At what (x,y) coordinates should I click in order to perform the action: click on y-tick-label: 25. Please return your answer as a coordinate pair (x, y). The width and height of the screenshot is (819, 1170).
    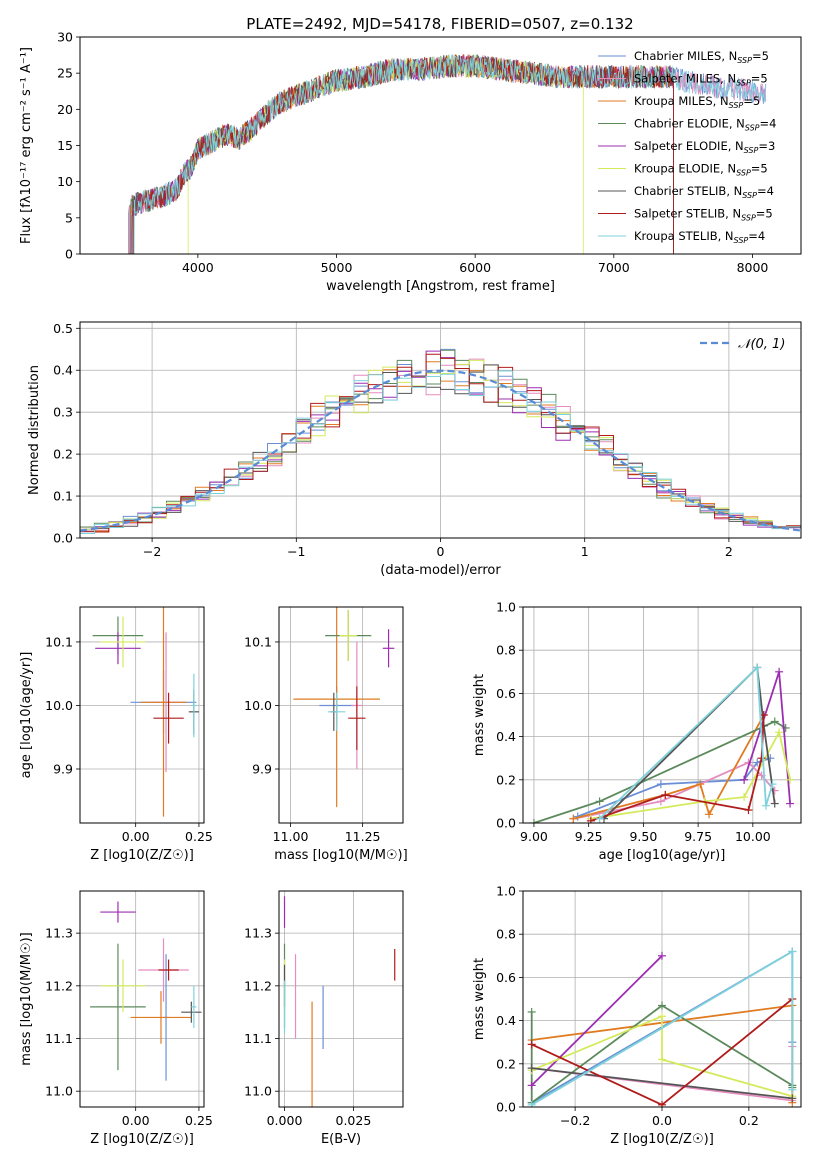
    Looking at the image, I should click on (65, 73).